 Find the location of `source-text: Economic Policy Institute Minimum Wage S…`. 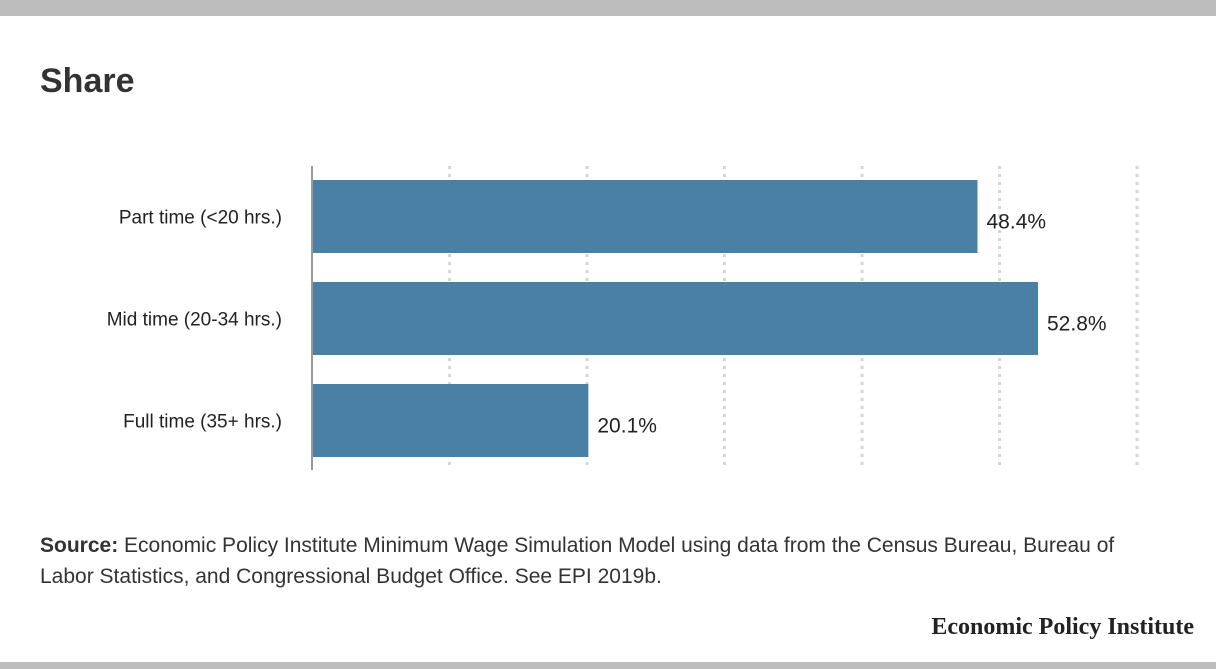

source-text: Economic Policy Institute Minimum Wage S… is located at coordinates (577, 561).